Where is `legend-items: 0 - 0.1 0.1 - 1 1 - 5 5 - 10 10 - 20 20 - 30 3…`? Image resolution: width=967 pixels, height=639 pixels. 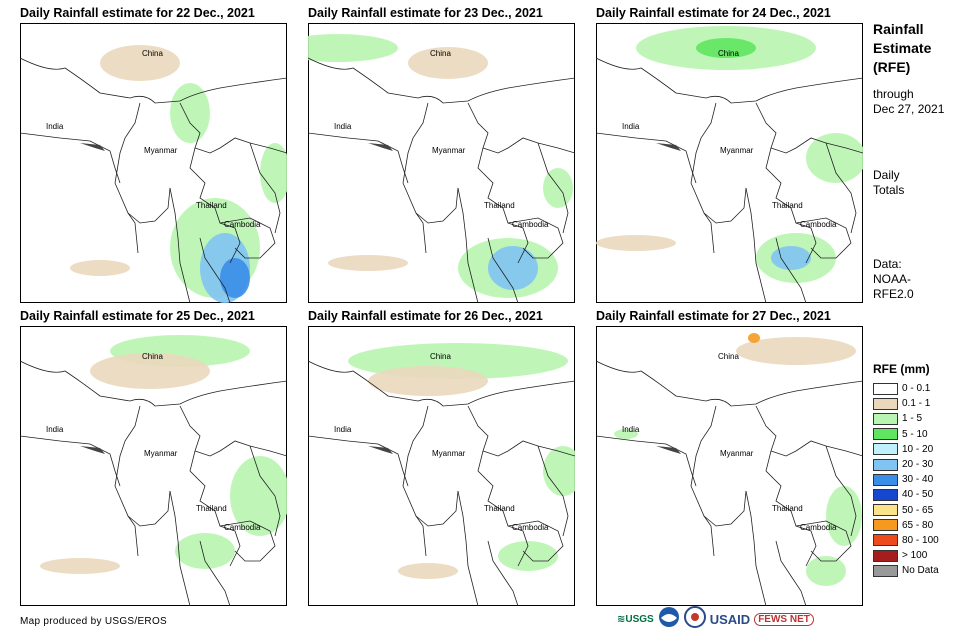
legend-items: 0 - 0.1 0.1 - 1 1 - 5 5 - 10 10 - 20 20 - 30 3… is located at coordinates (906, 479).